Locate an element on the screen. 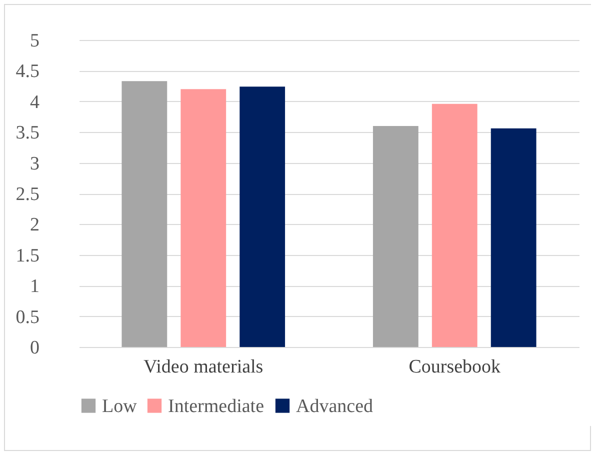 The width and height of the screenshot is (597, 457). legend-label: Advanced is located at coordinates (335, 406).